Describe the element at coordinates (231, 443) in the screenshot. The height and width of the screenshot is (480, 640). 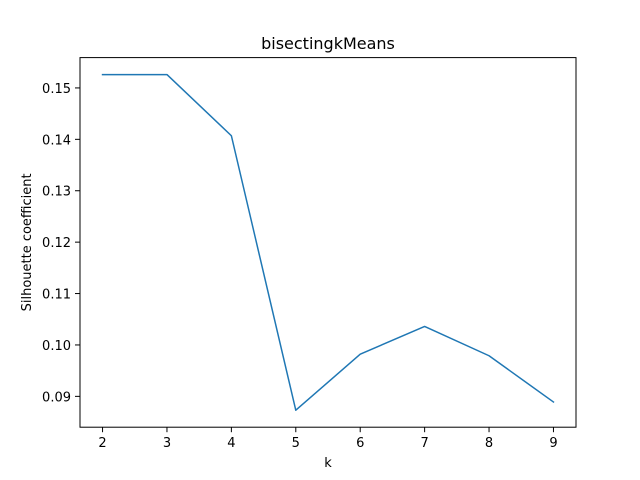
I see `x-tick-label: 4` at that location.